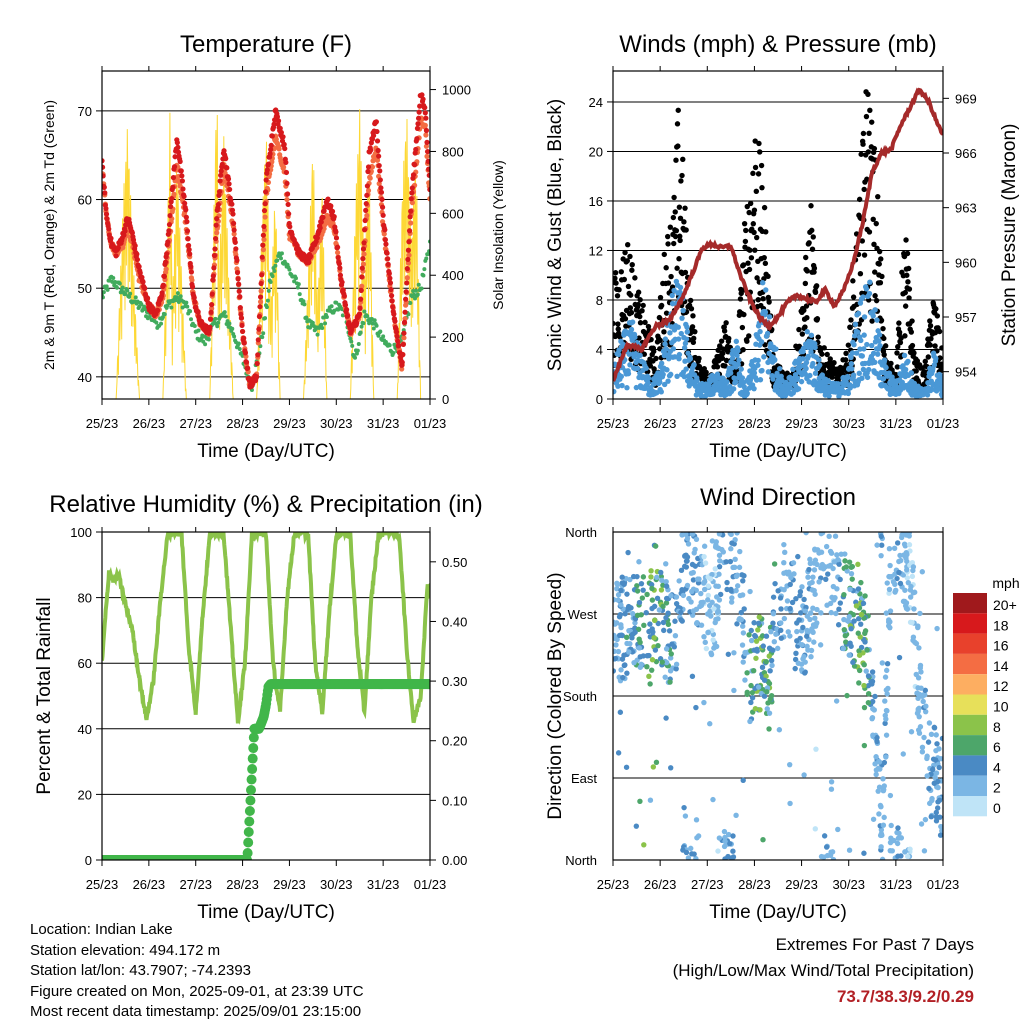 The height and width of the screenshot is (1024, 1024). I want to click on y-tick-label: 4, so click(599, 349).